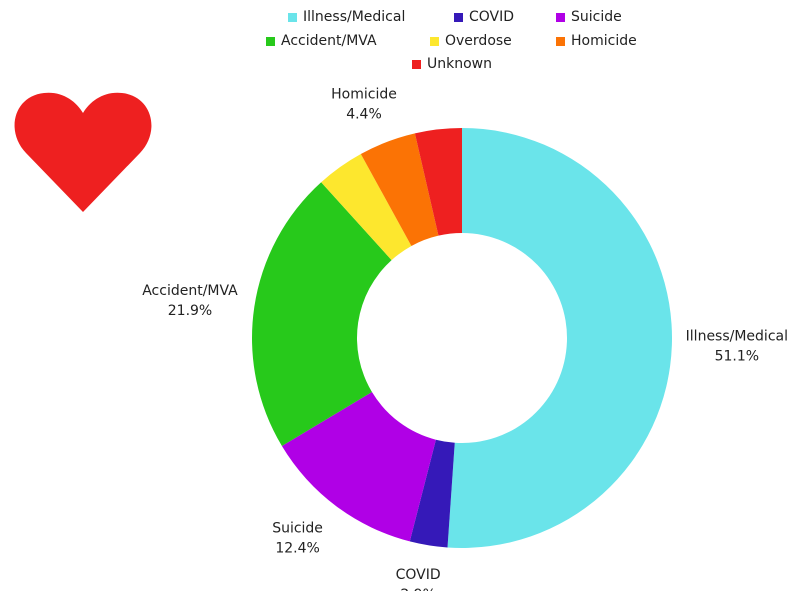 The width and height of the screenshot is (807, 591). What do you see at coordinates (418, 589) in the screenshot?
I see `slice-value-label: 2.9%` at bounding box center [418, 589].